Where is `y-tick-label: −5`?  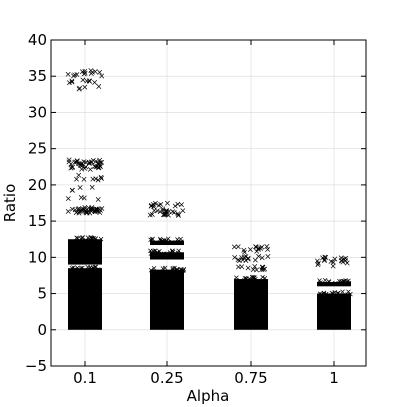 y-tick-label: −5 is located at coordinates (36, 366).